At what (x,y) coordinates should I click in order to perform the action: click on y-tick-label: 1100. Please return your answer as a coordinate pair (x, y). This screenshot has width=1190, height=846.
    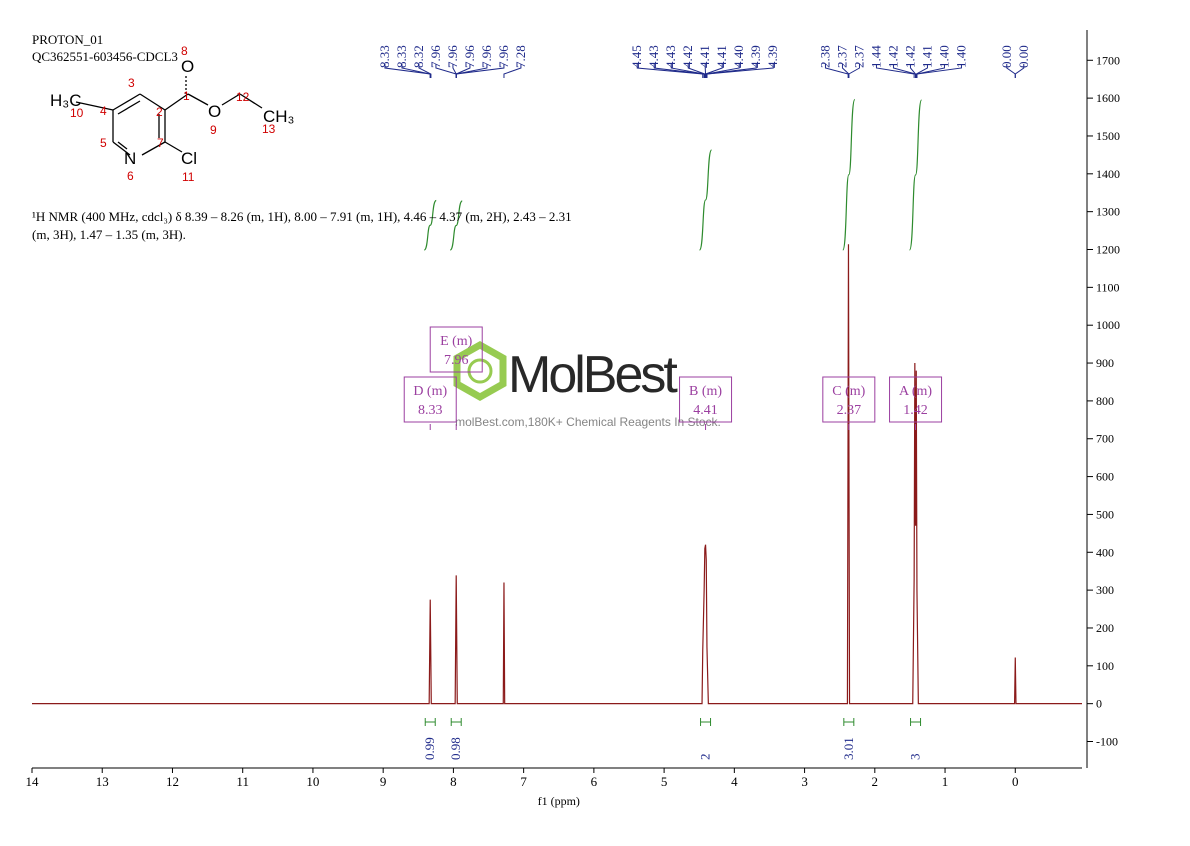
    Looking at the image, I should click on (1108, 287).